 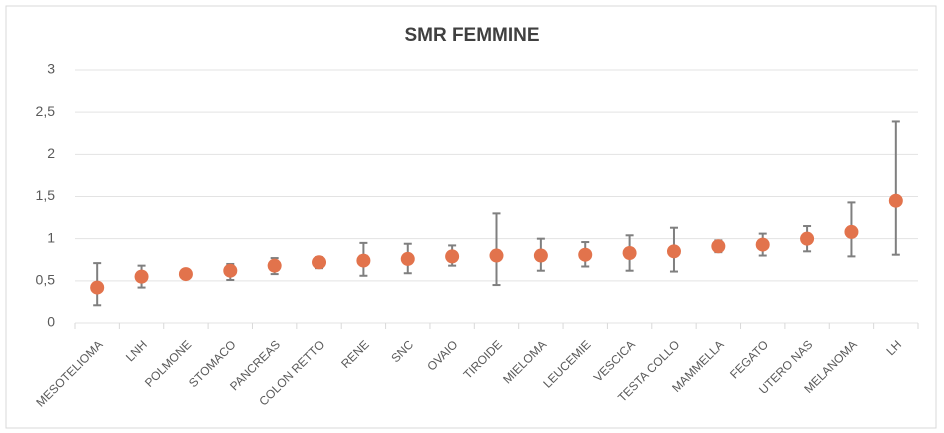 I want to click on y-tick-label: 1, so click(x=51, y=237).